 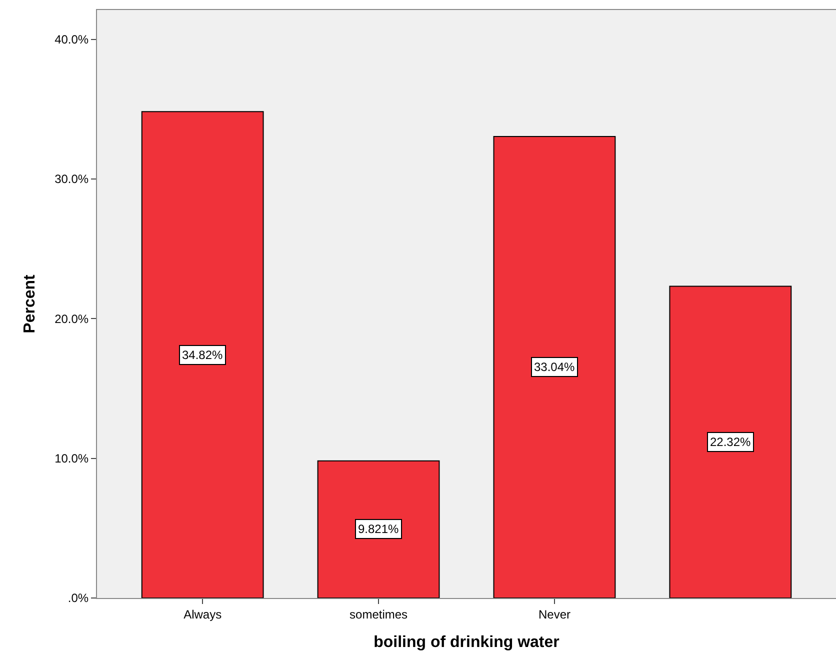 I want to click on y-tick-label: 40.0%, so click(x=71, y=39).